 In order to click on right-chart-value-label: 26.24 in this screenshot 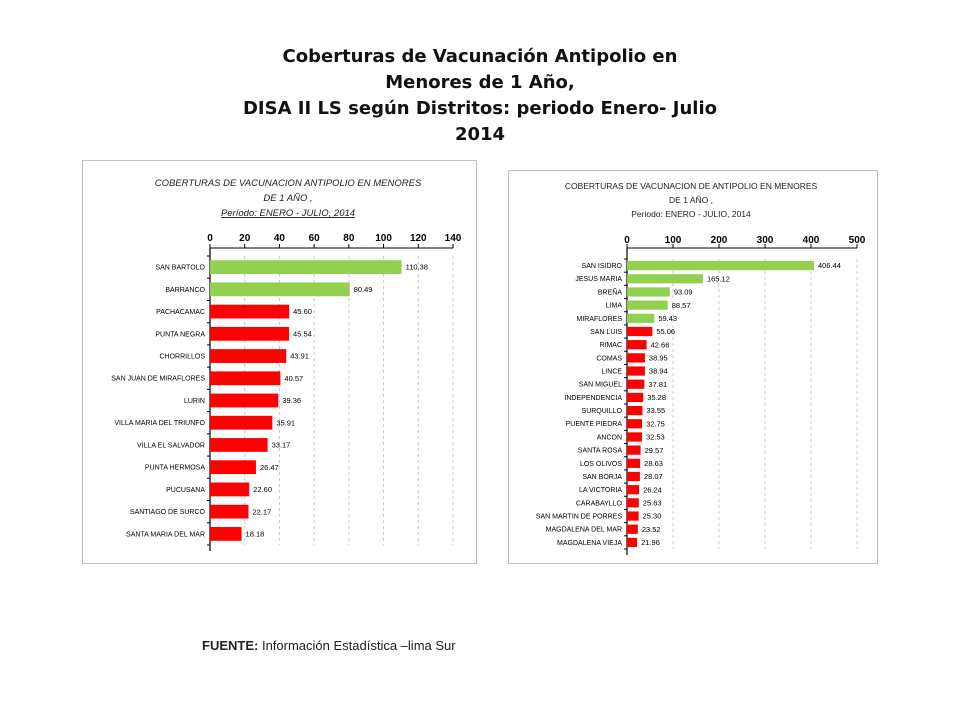, I will do `click(652, 489)`.